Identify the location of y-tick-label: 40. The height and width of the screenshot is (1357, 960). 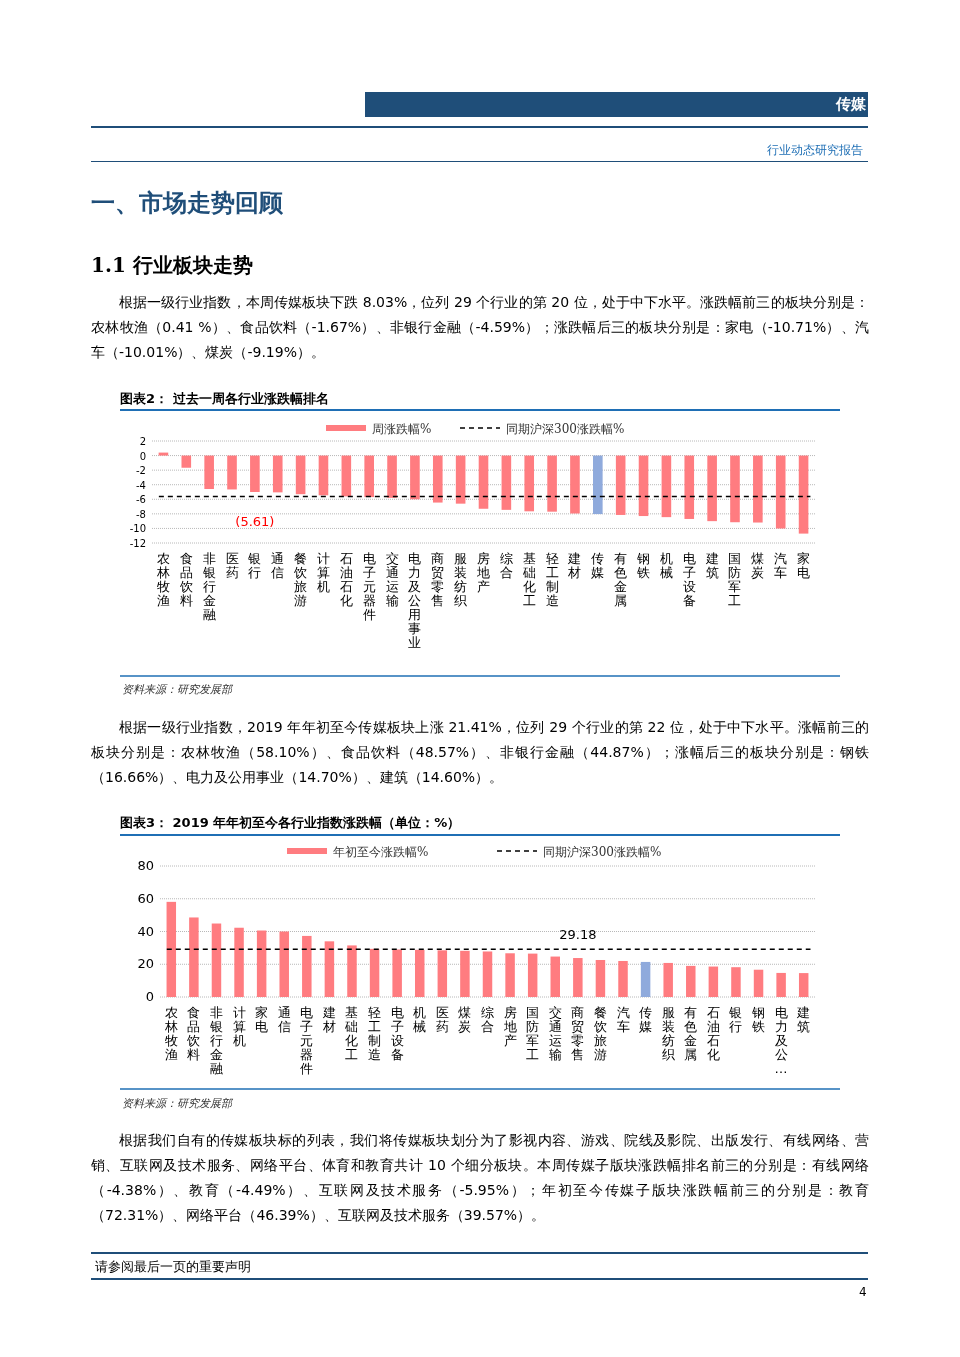
(145, 931).